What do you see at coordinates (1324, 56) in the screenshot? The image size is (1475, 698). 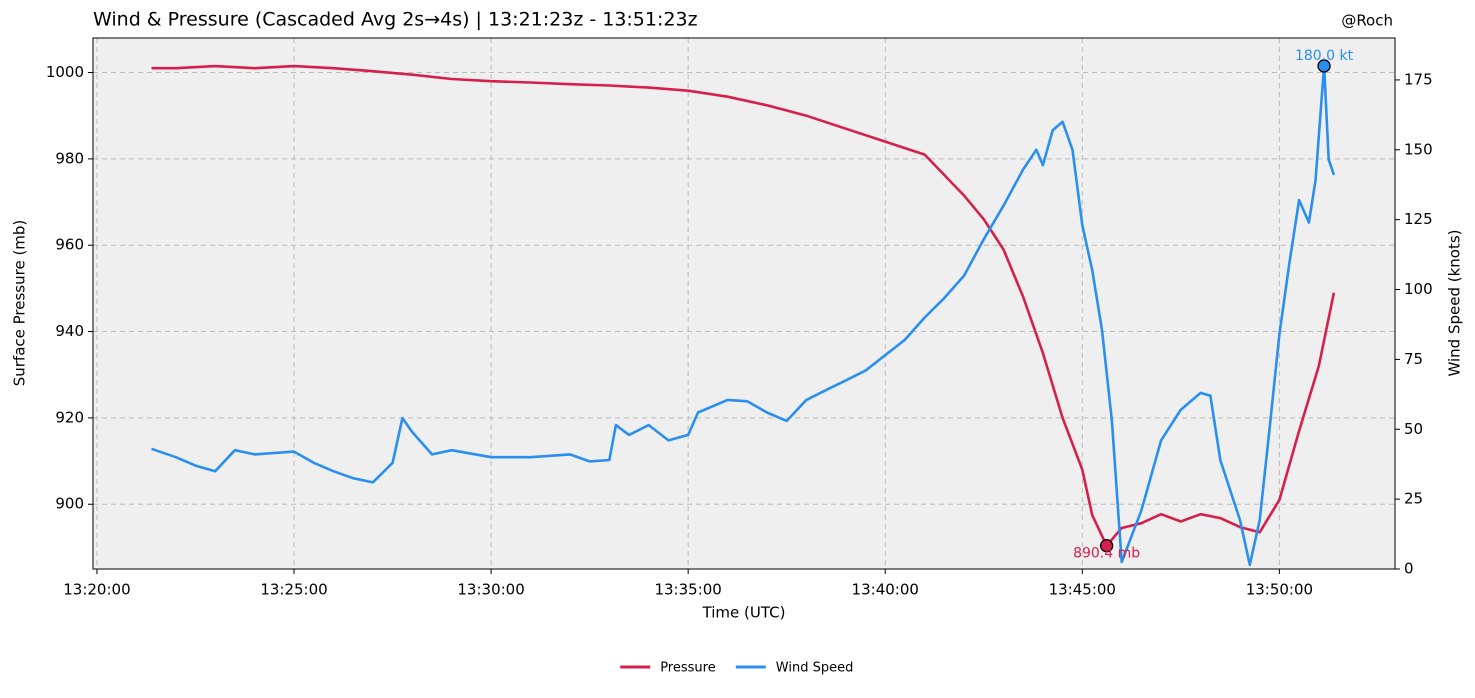 I see `annotation-label: 180.0 kt` at bounding box center [1324, 56].